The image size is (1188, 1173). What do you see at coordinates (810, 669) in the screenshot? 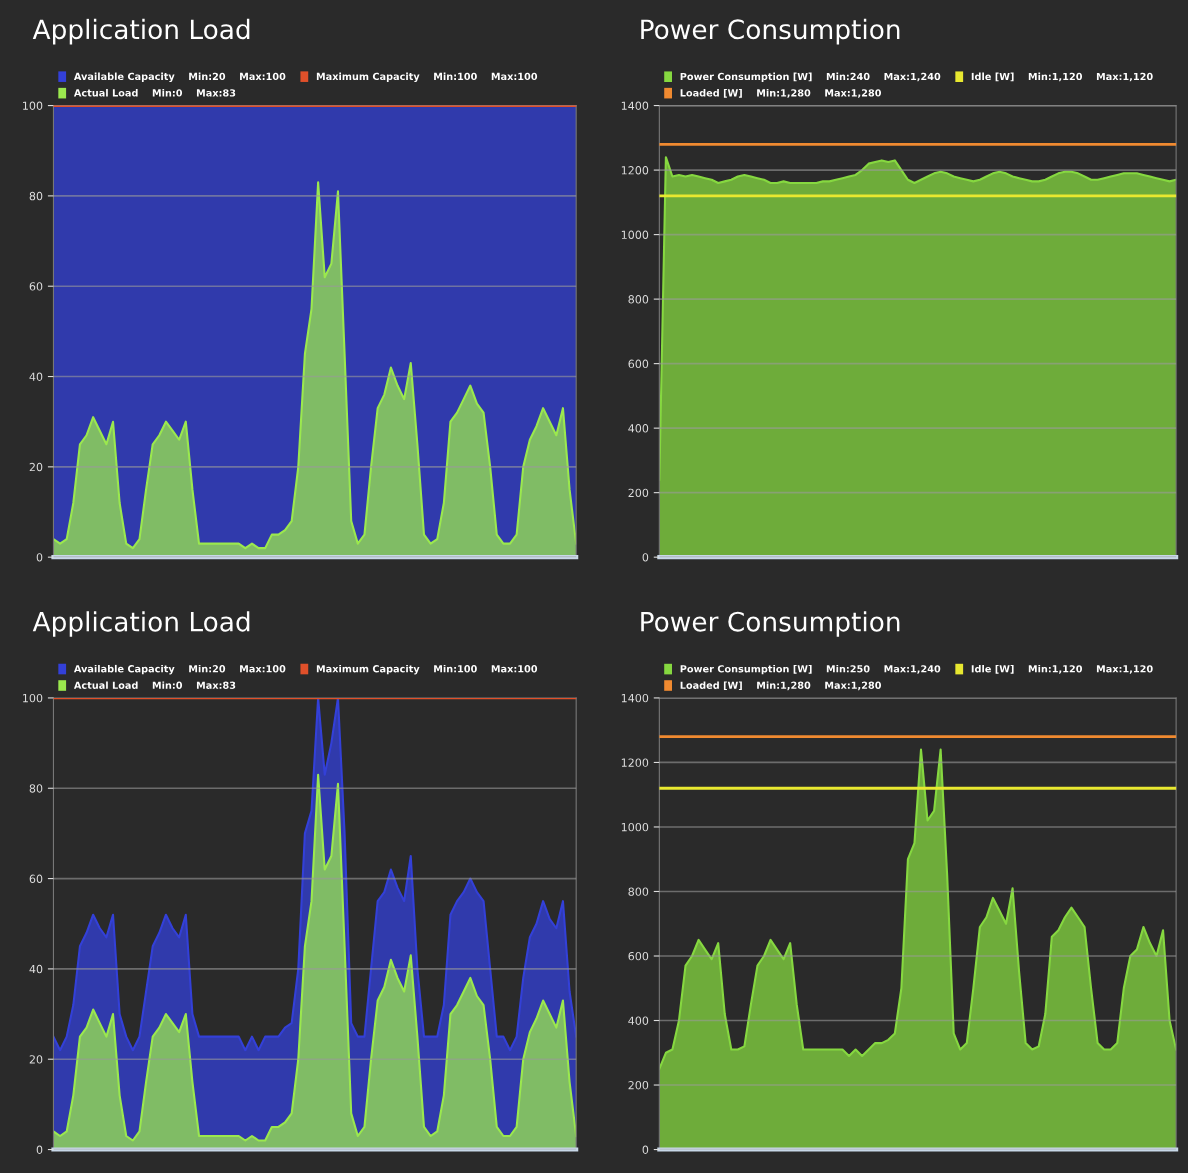
I see `legend-label: Power Consumption [W] Min:250 Max:1,240` at bounding box center [810, 669].